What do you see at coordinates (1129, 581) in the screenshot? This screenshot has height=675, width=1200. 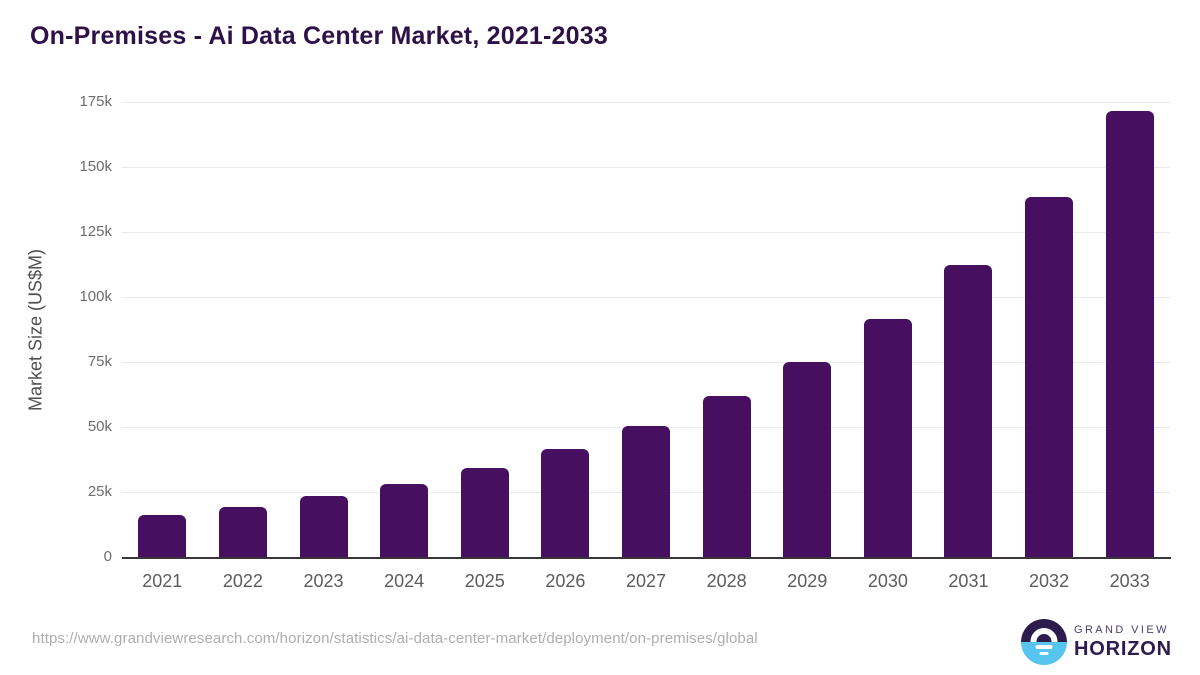 I see `x-tick-label: 2033` at bounding box center [1129, 581].